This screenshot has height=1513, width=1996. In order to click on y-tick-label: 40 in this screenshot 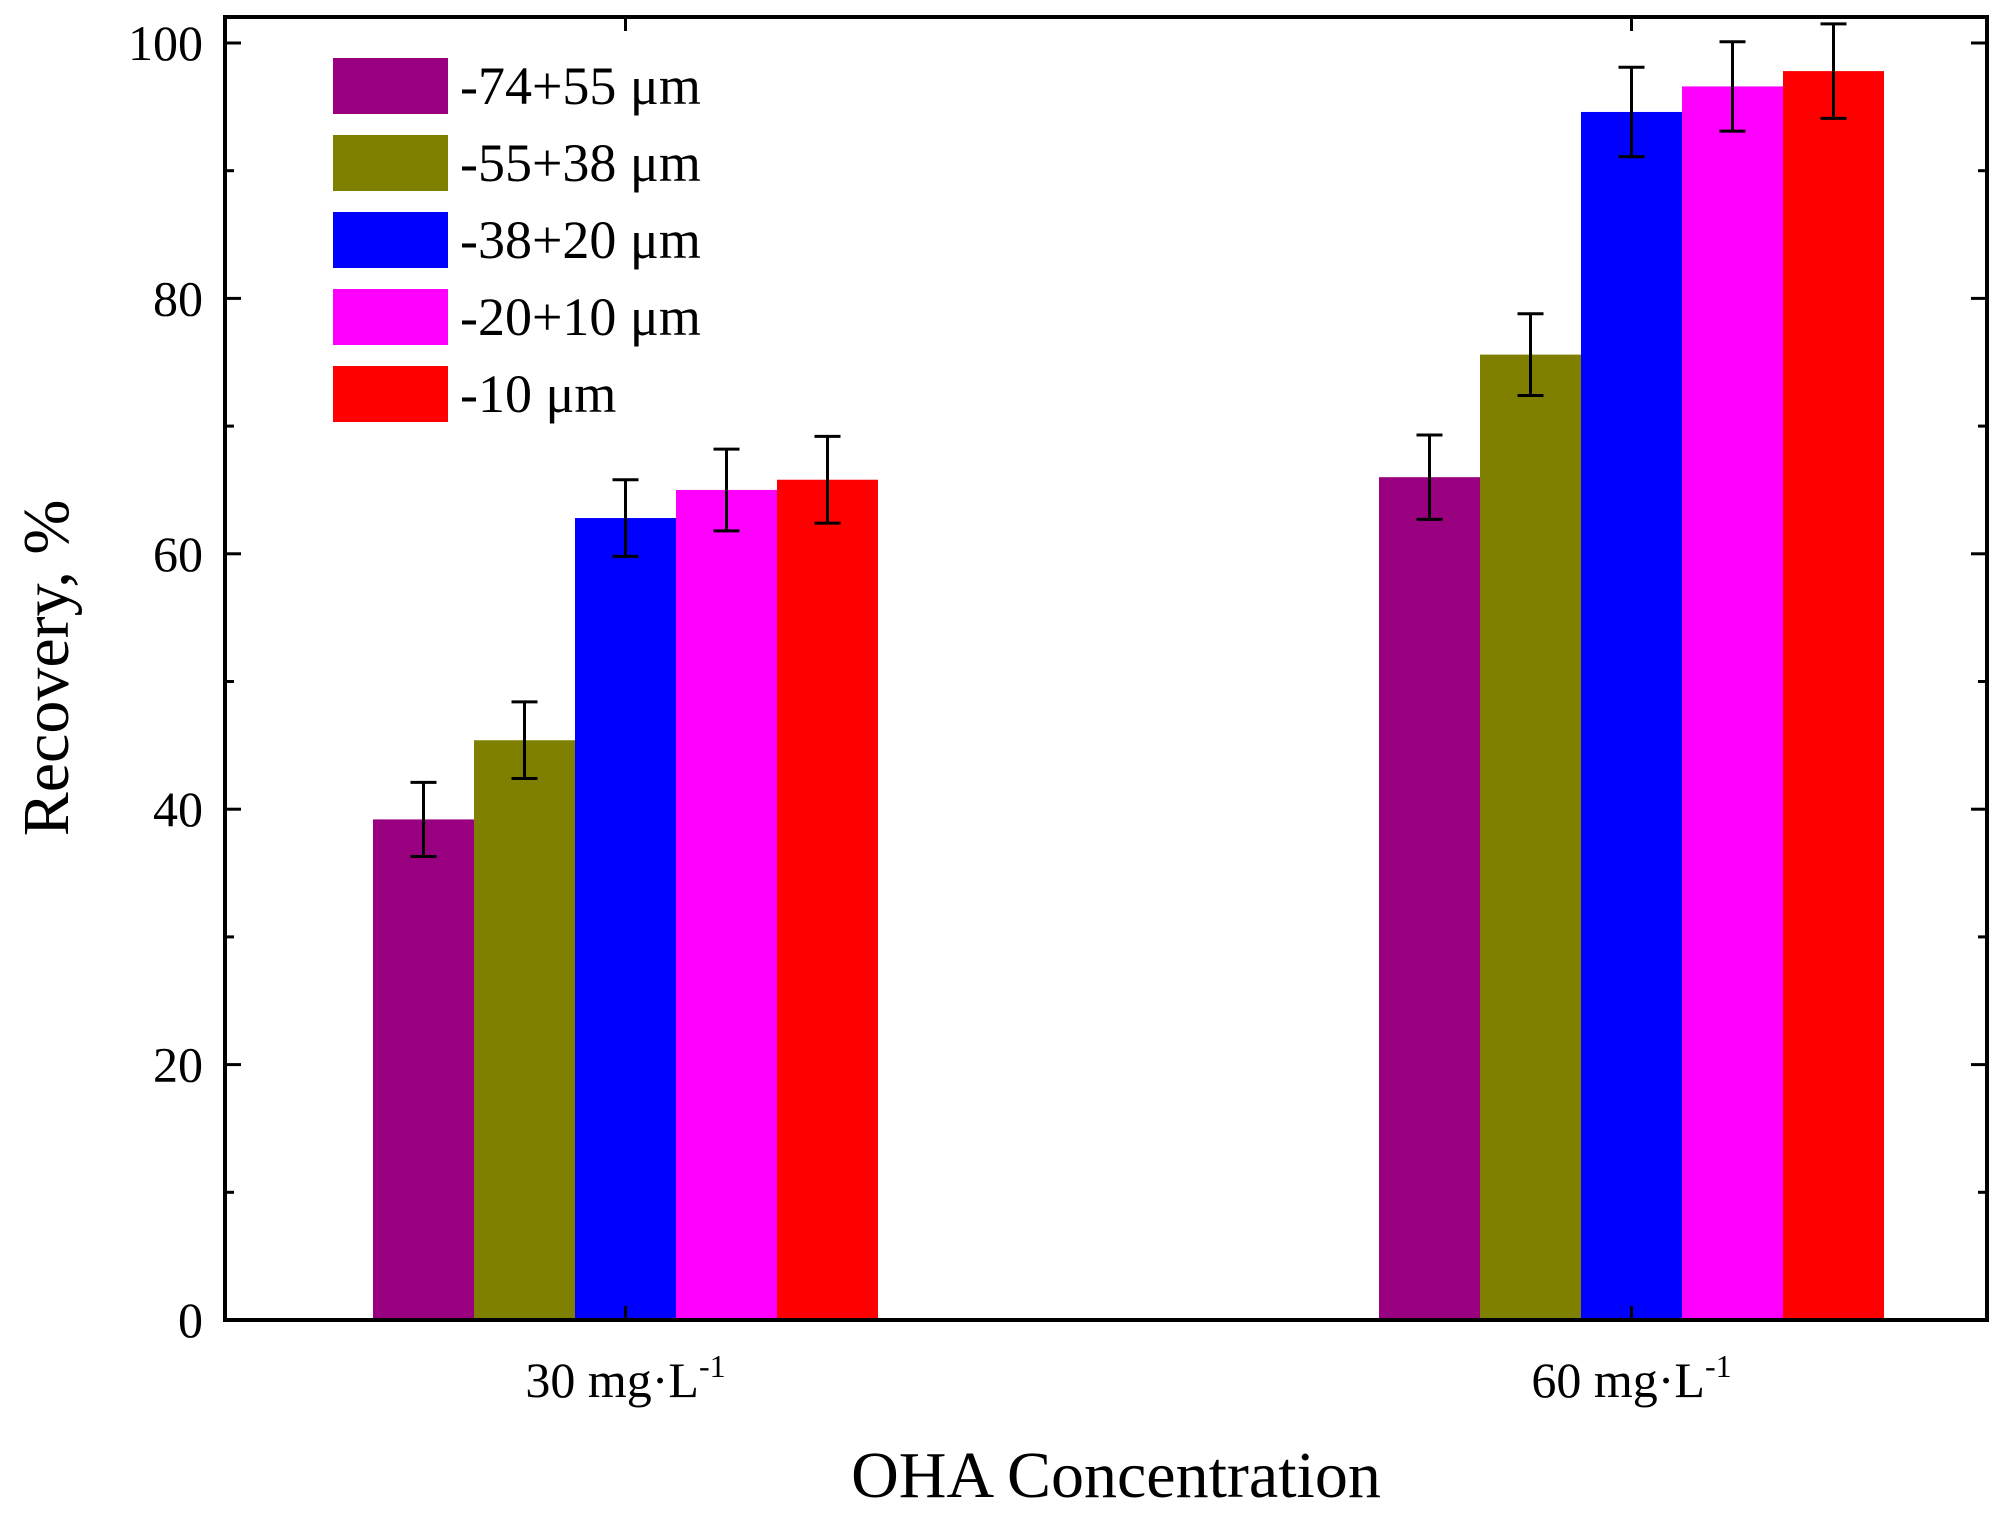, I will do `click(178, 809)`.